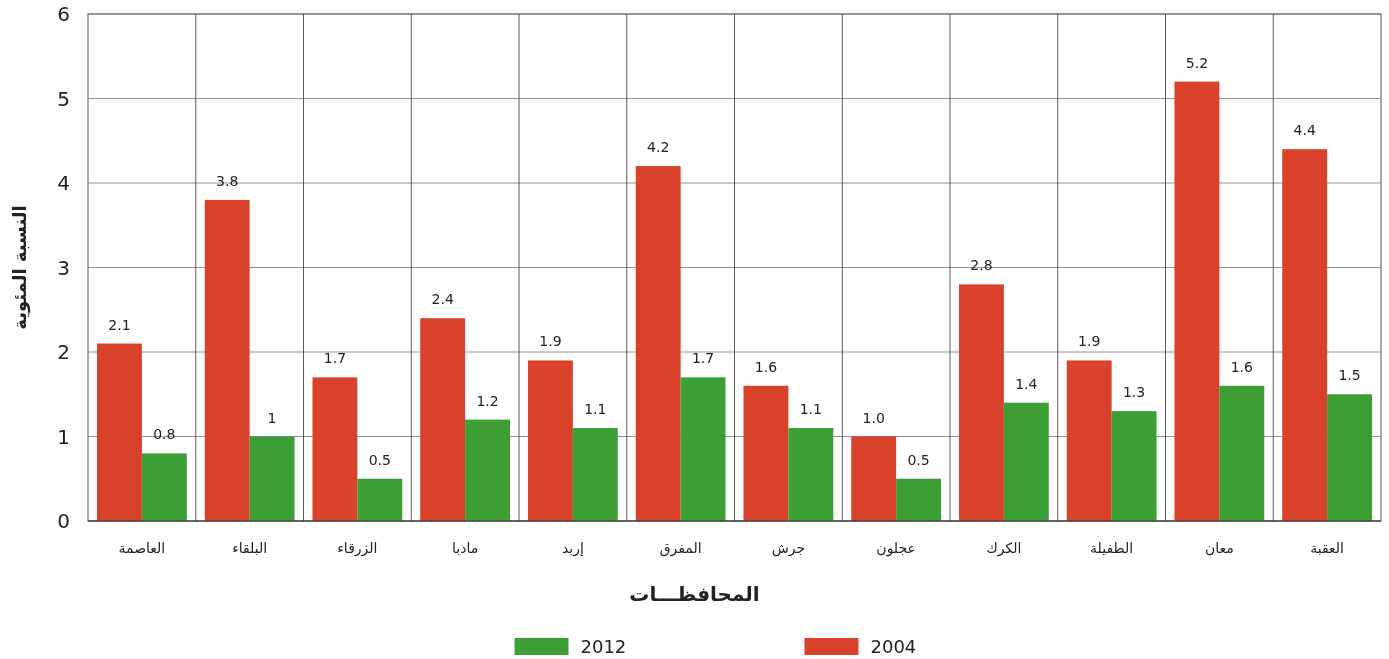  What do you see at coordinates (63, 183) in the screenshot?
I see `y-tick-label: 4` at bounding box center [63, 183].